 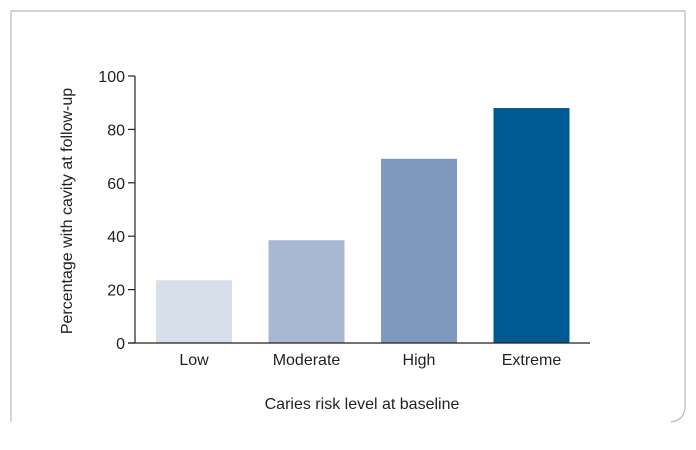 What do you see at coordinates (532, 360) in the screenshot?
I see `x-category-label: Extreme` at bounding box center [532, 360].